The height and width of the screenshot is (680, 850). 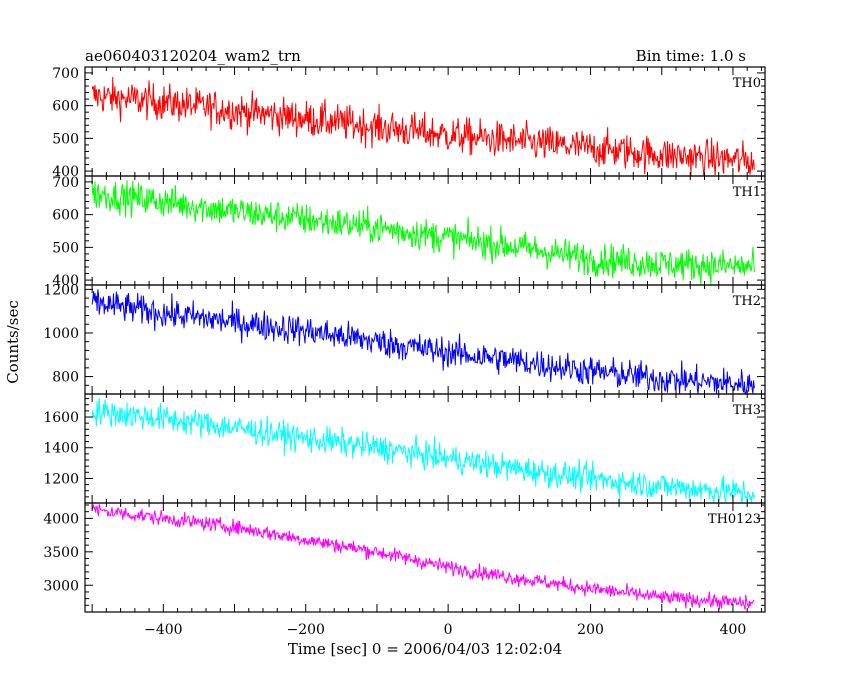 I want to click on series-line-th1, so click(x=423, y=232).